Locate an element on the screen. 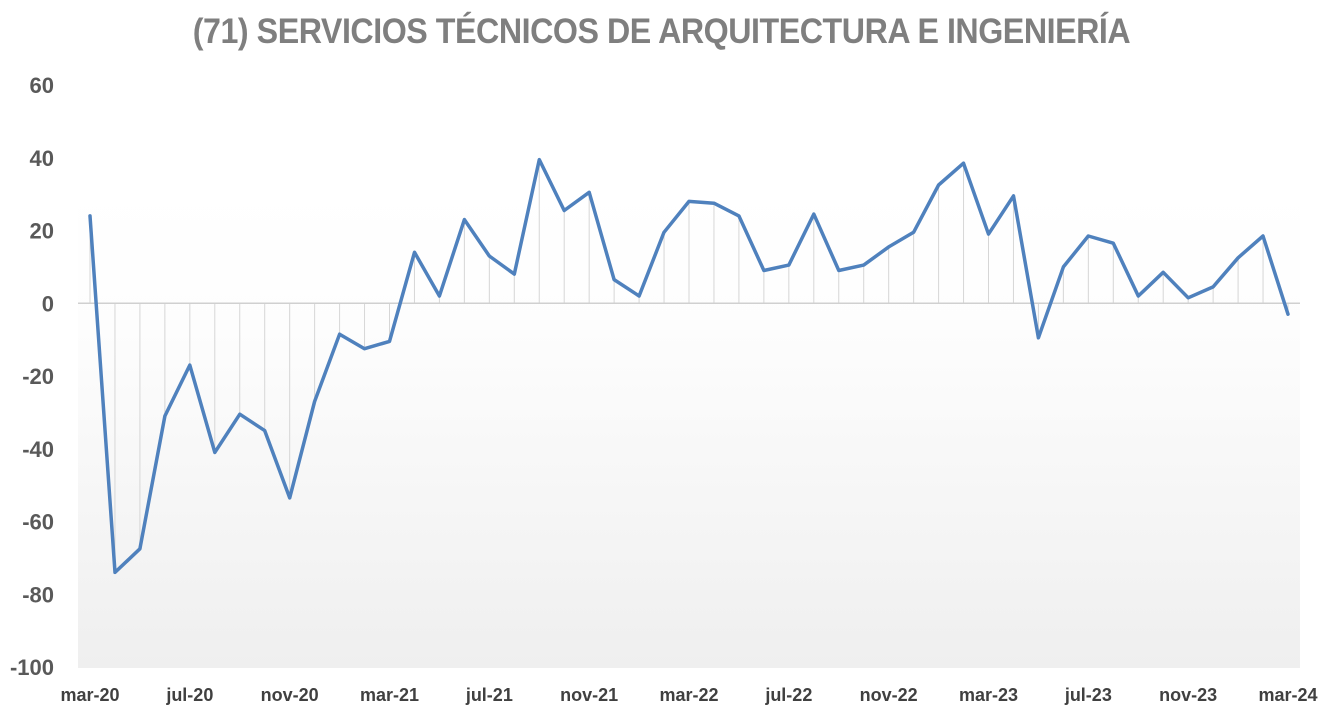  x-tick-label: mar-24 is located at coordinates (1287, 695).